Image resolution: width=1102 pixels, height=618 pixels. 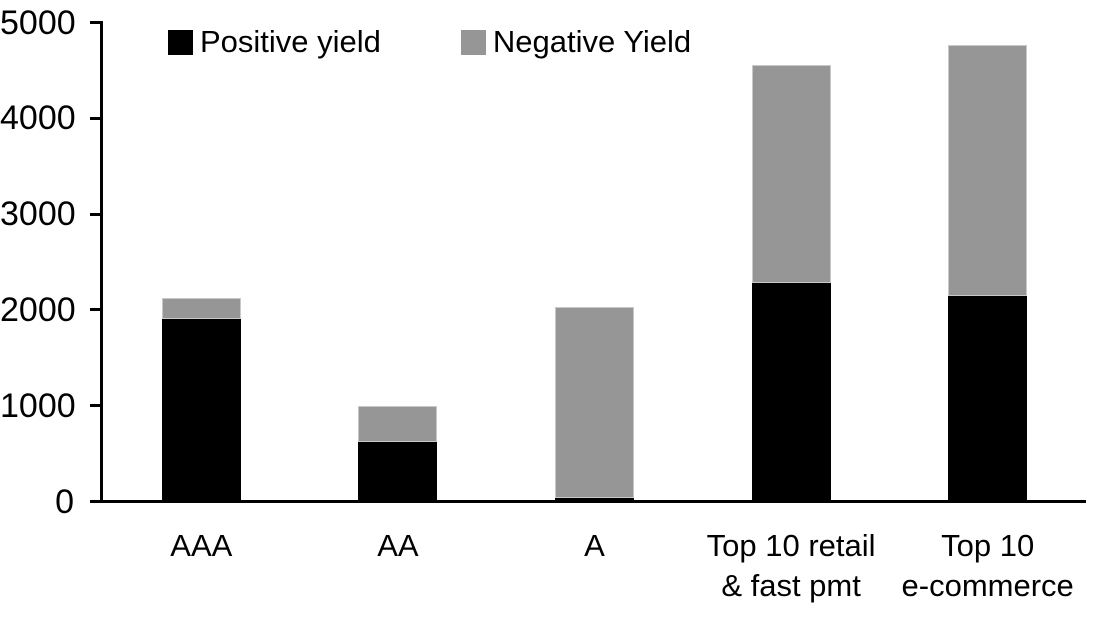 I want to click on legend-item-positive-yield: Positive yield, so click(x=274, y=42).